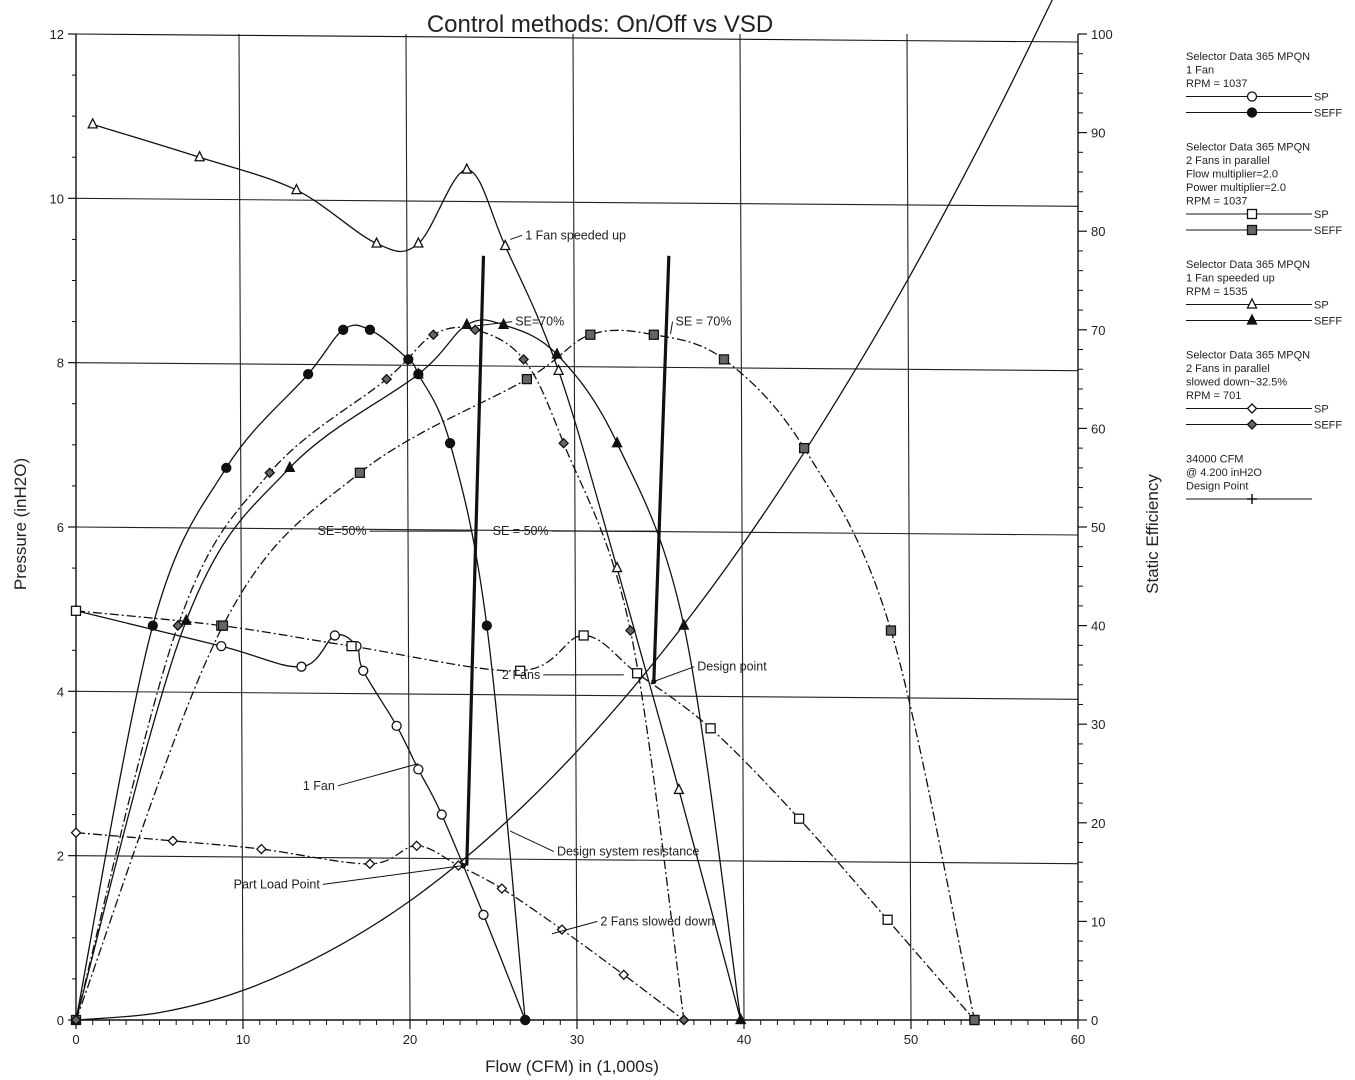  Describe the element at coordinates (1098, 626) in the screenshot. I see `y2-tick-label: 40` at that location.